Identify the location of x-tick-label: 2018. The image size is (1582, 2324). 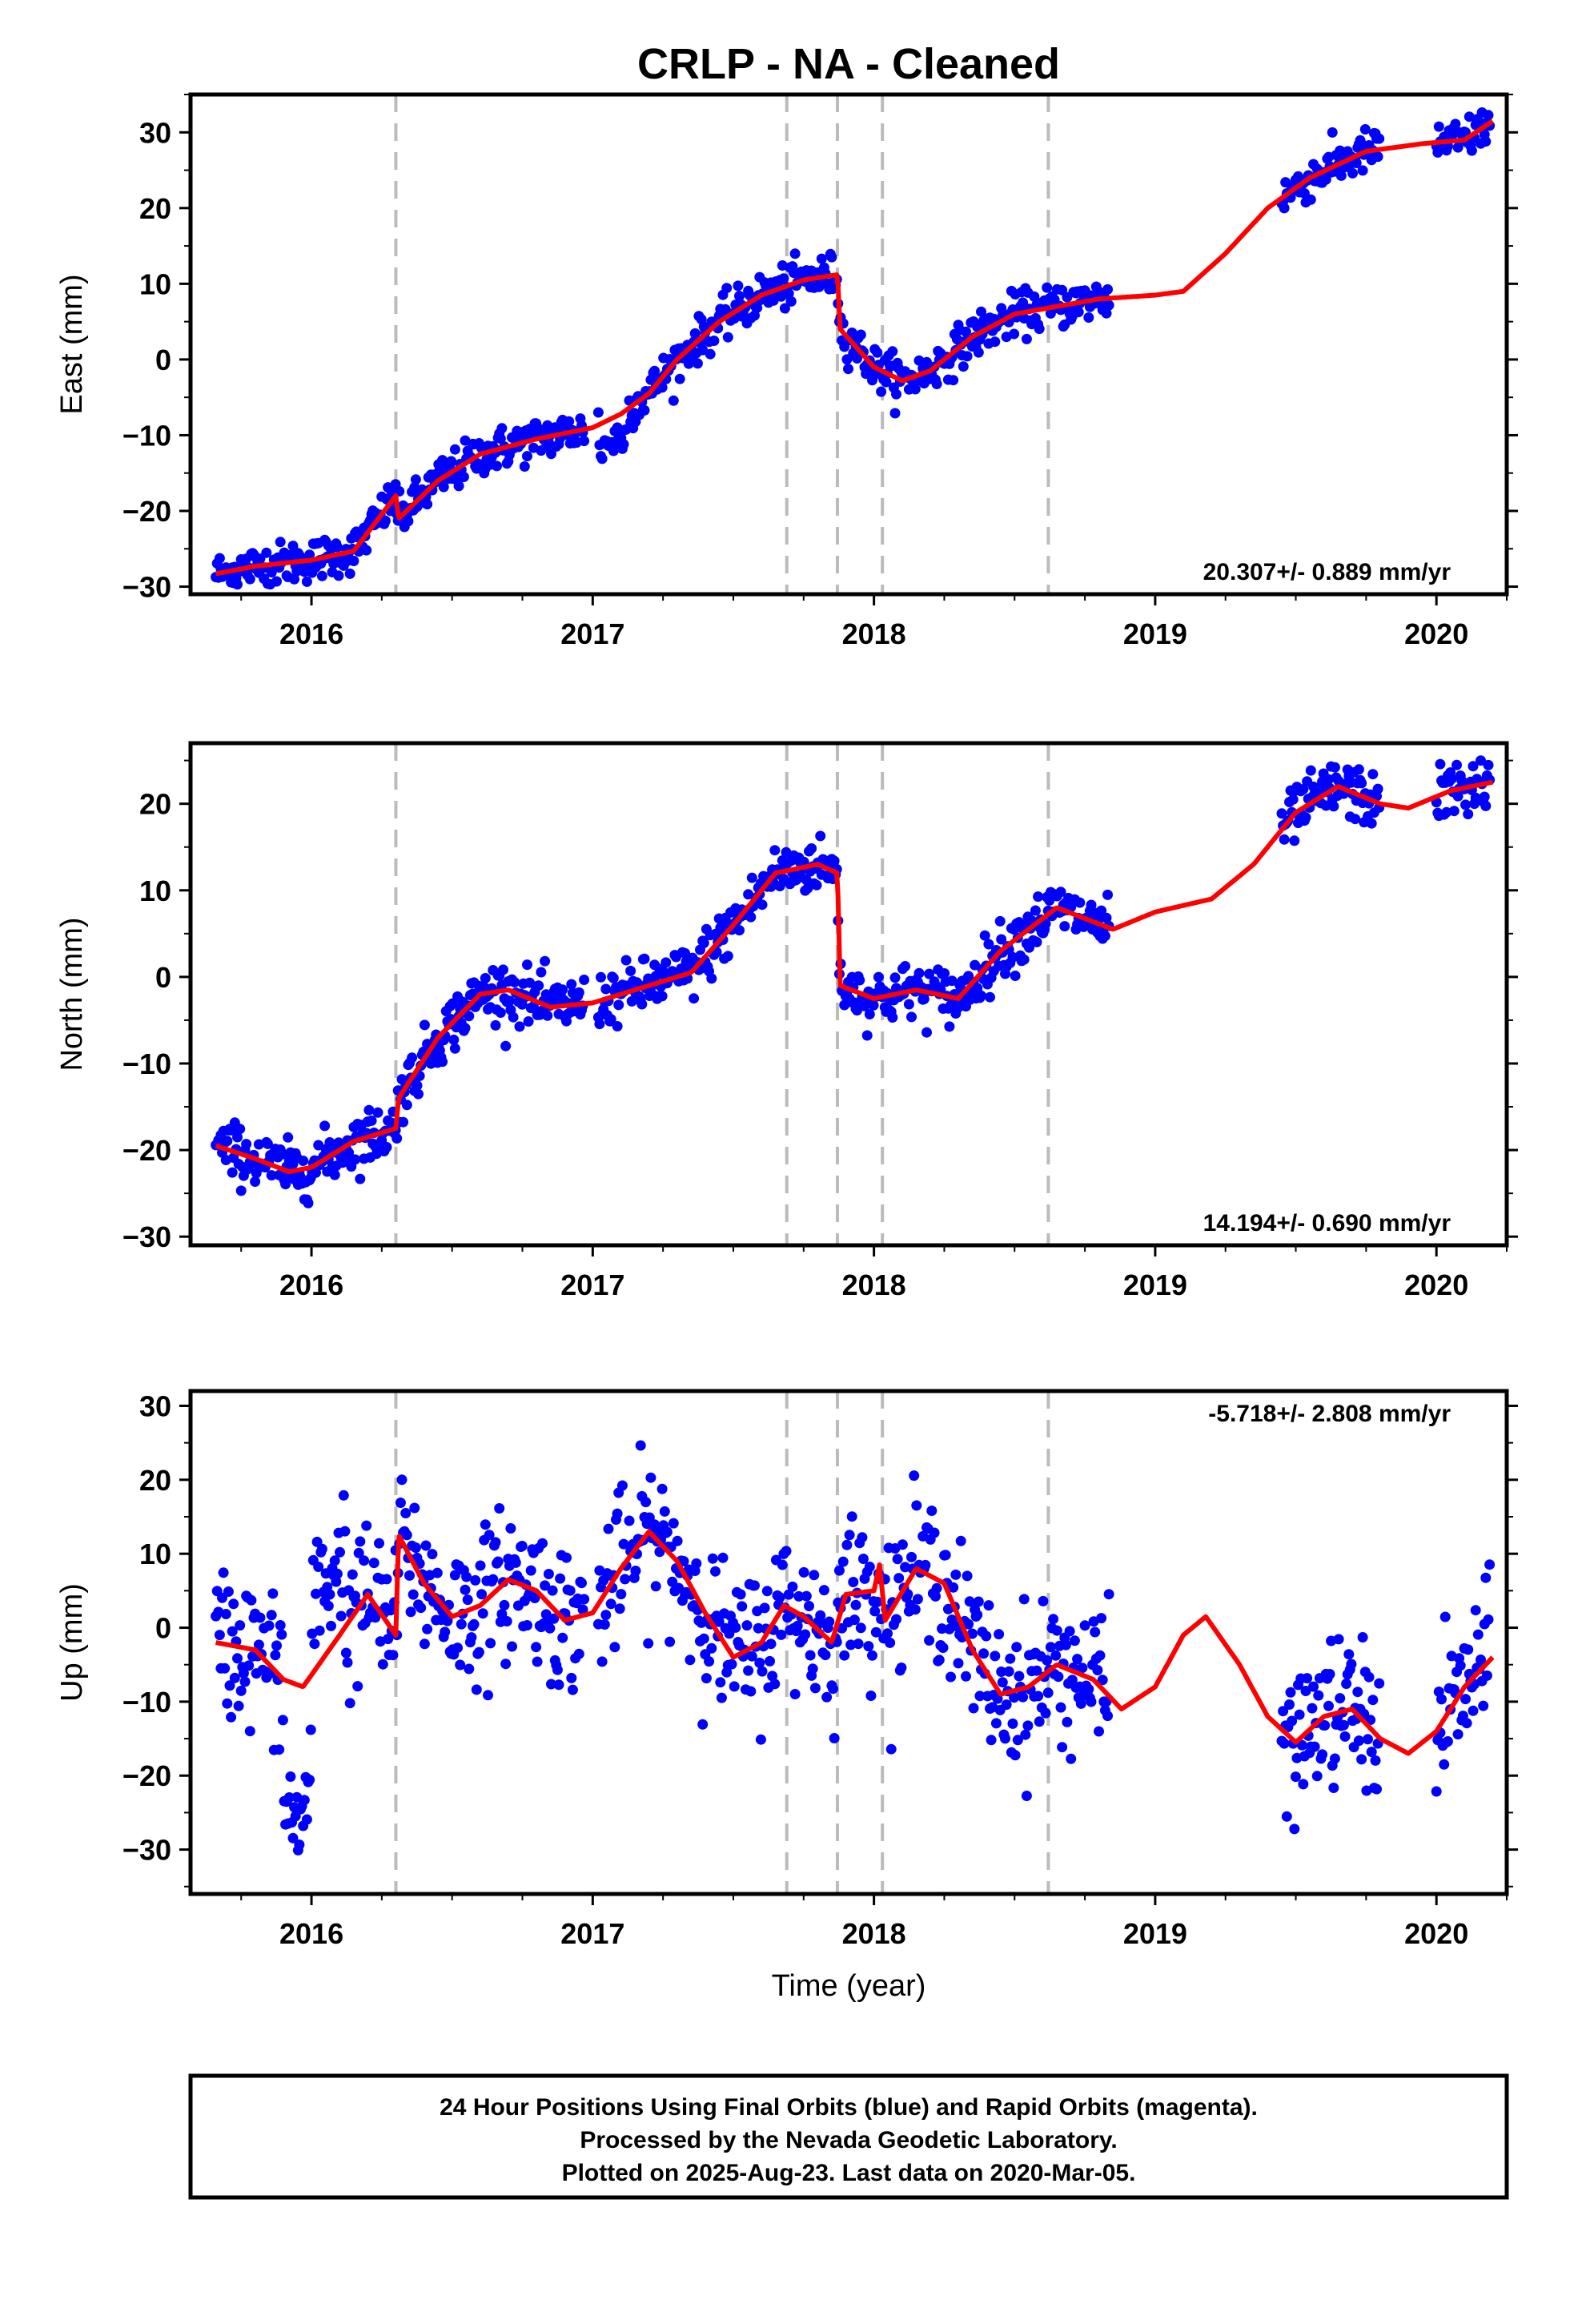
(874, 633).